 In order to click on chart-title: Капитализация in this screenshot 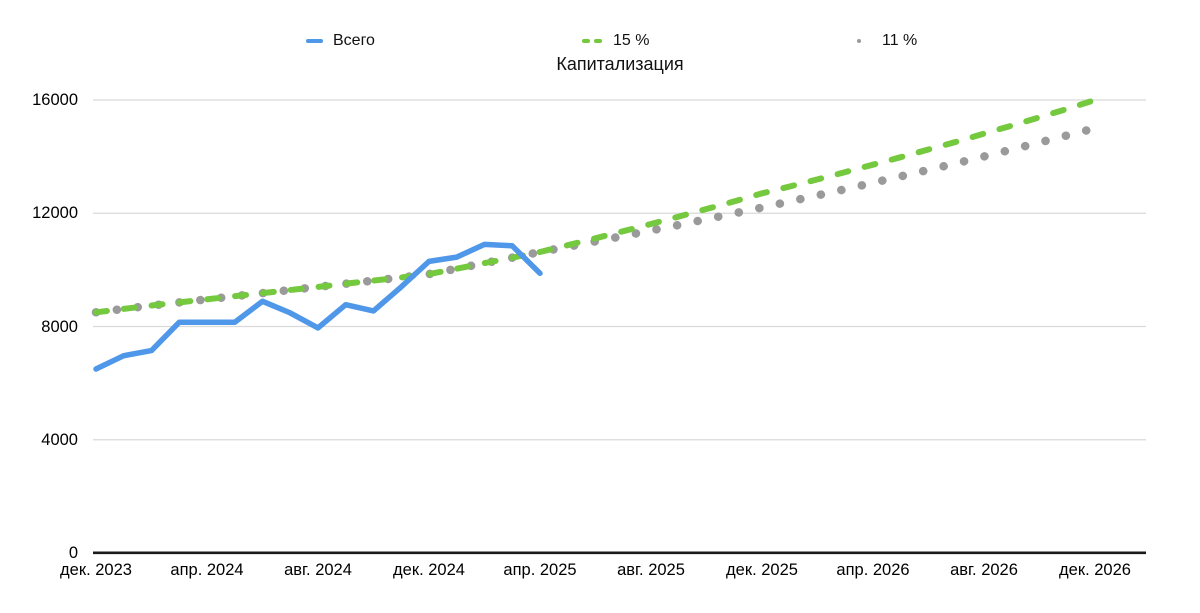, I will do `click(620, 64)`.